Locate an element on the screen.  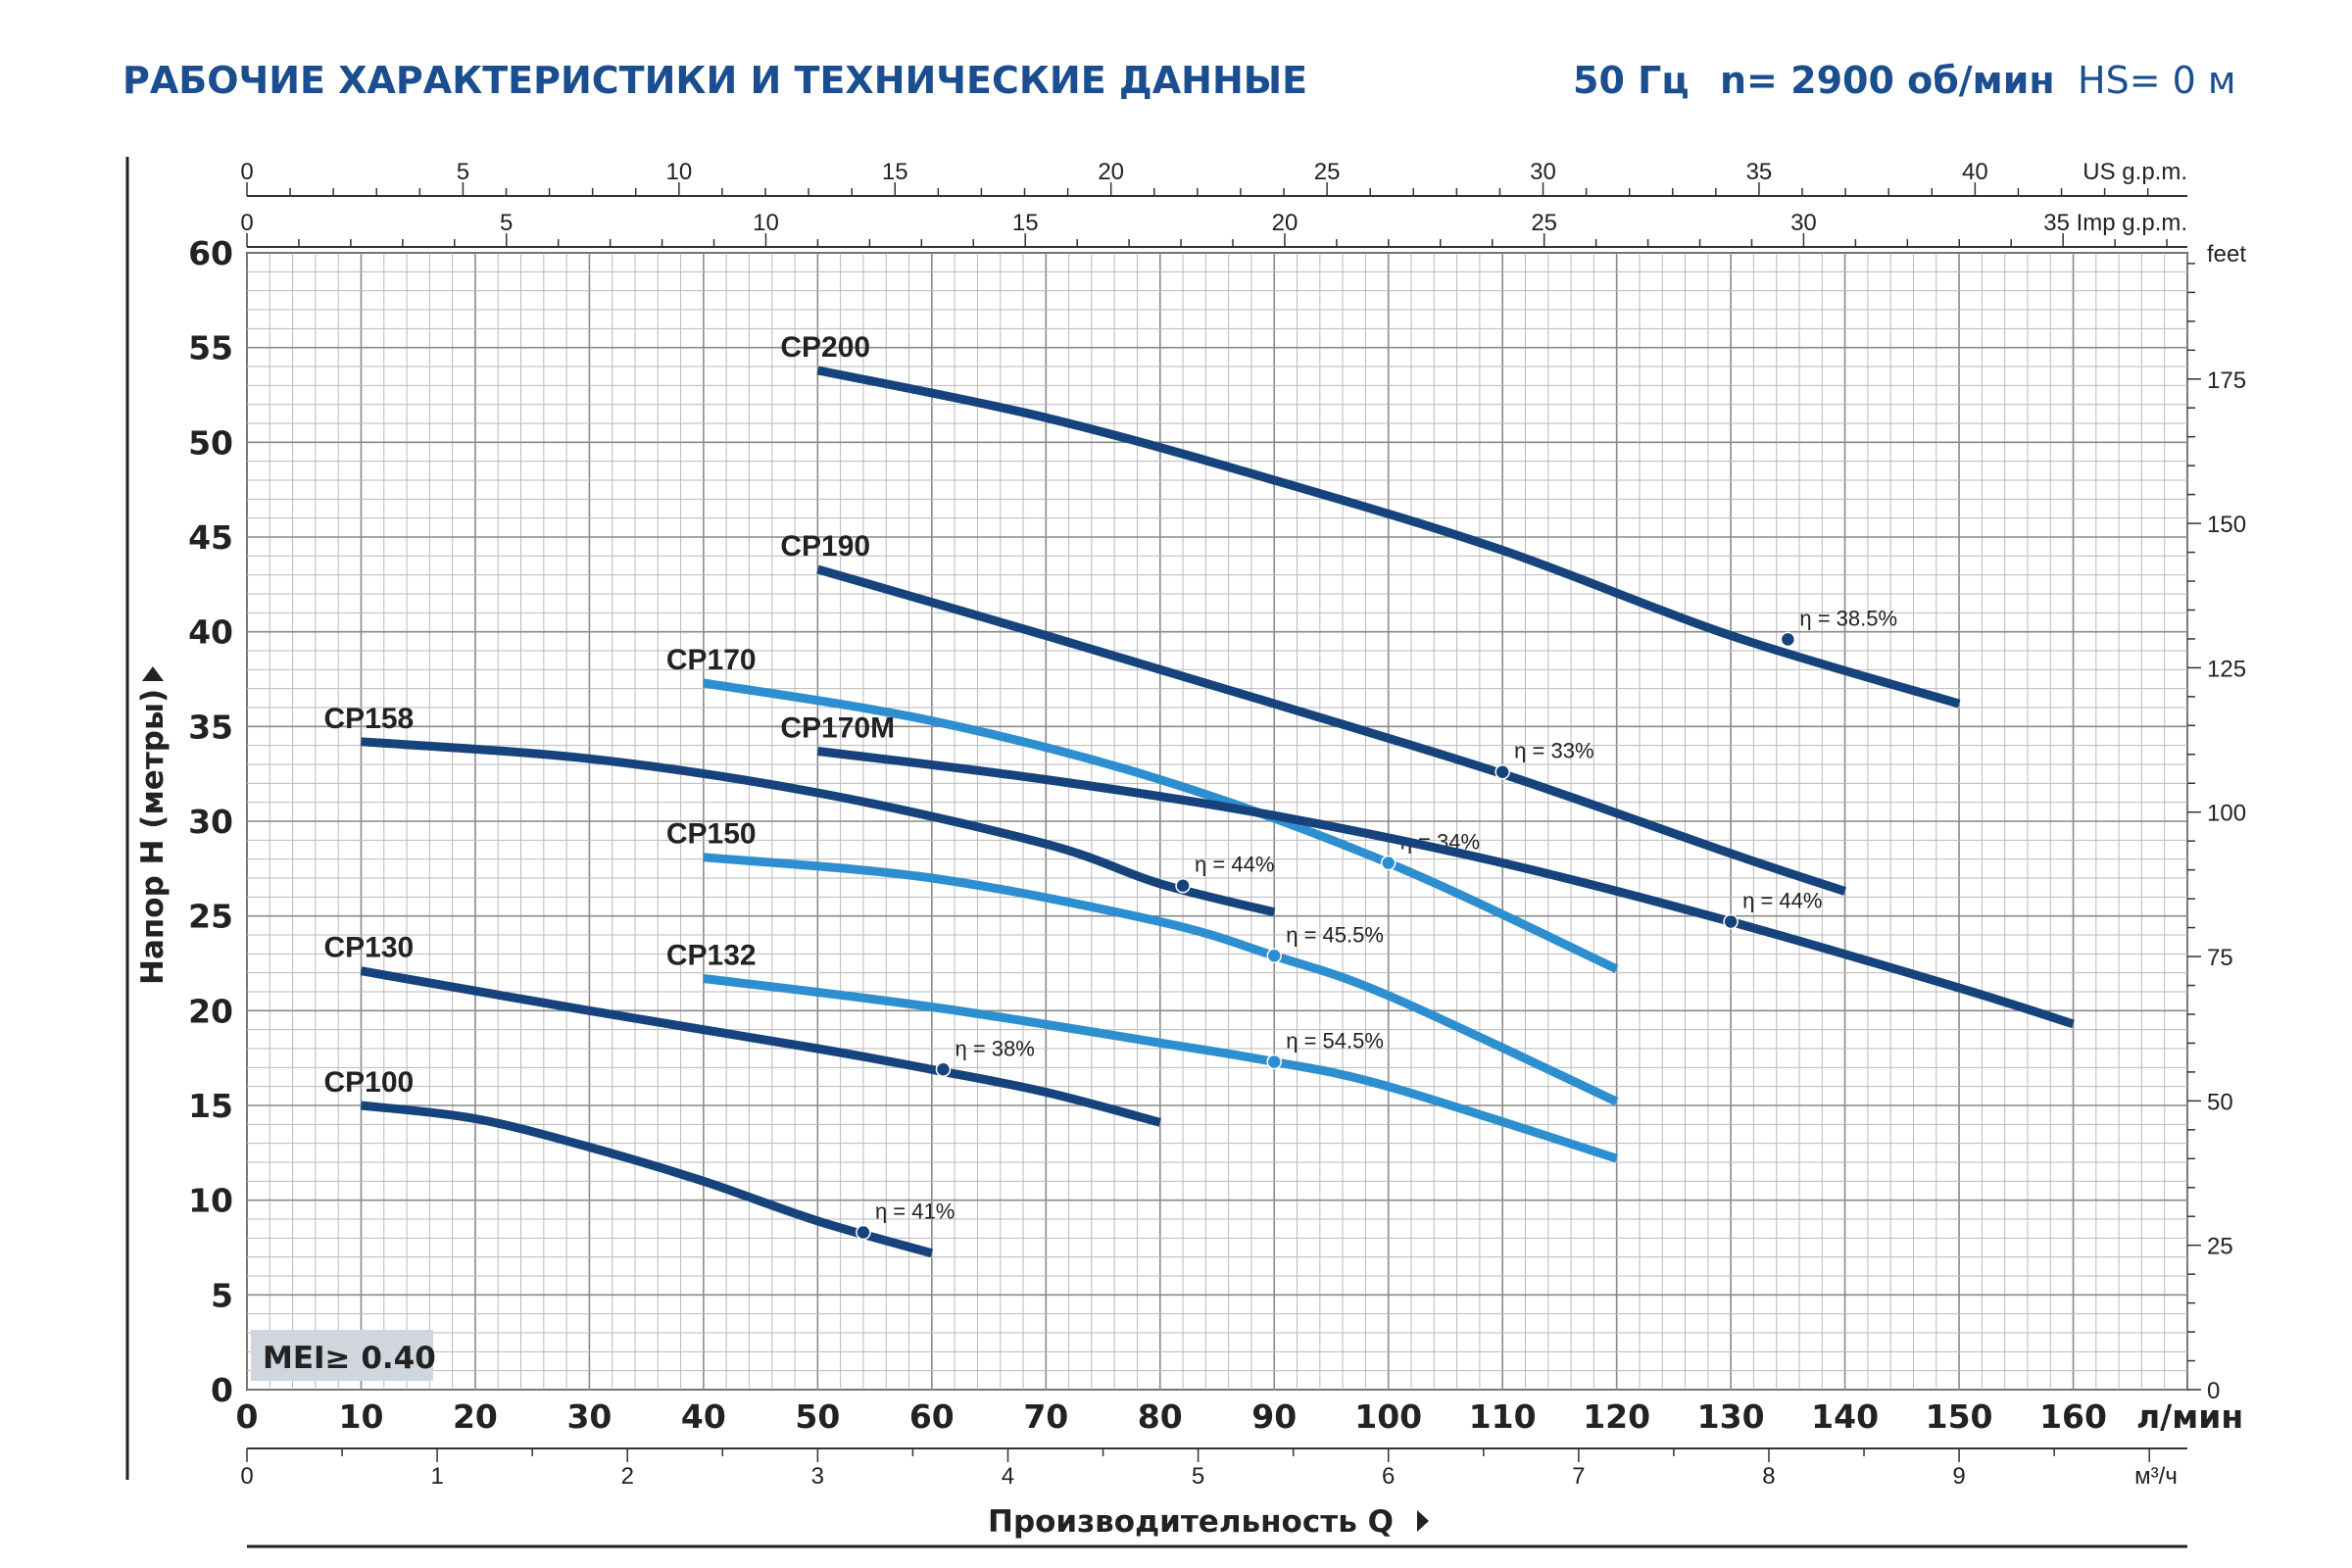
us-gpm-tick-label: 10 is located at coordinates (678, 172).